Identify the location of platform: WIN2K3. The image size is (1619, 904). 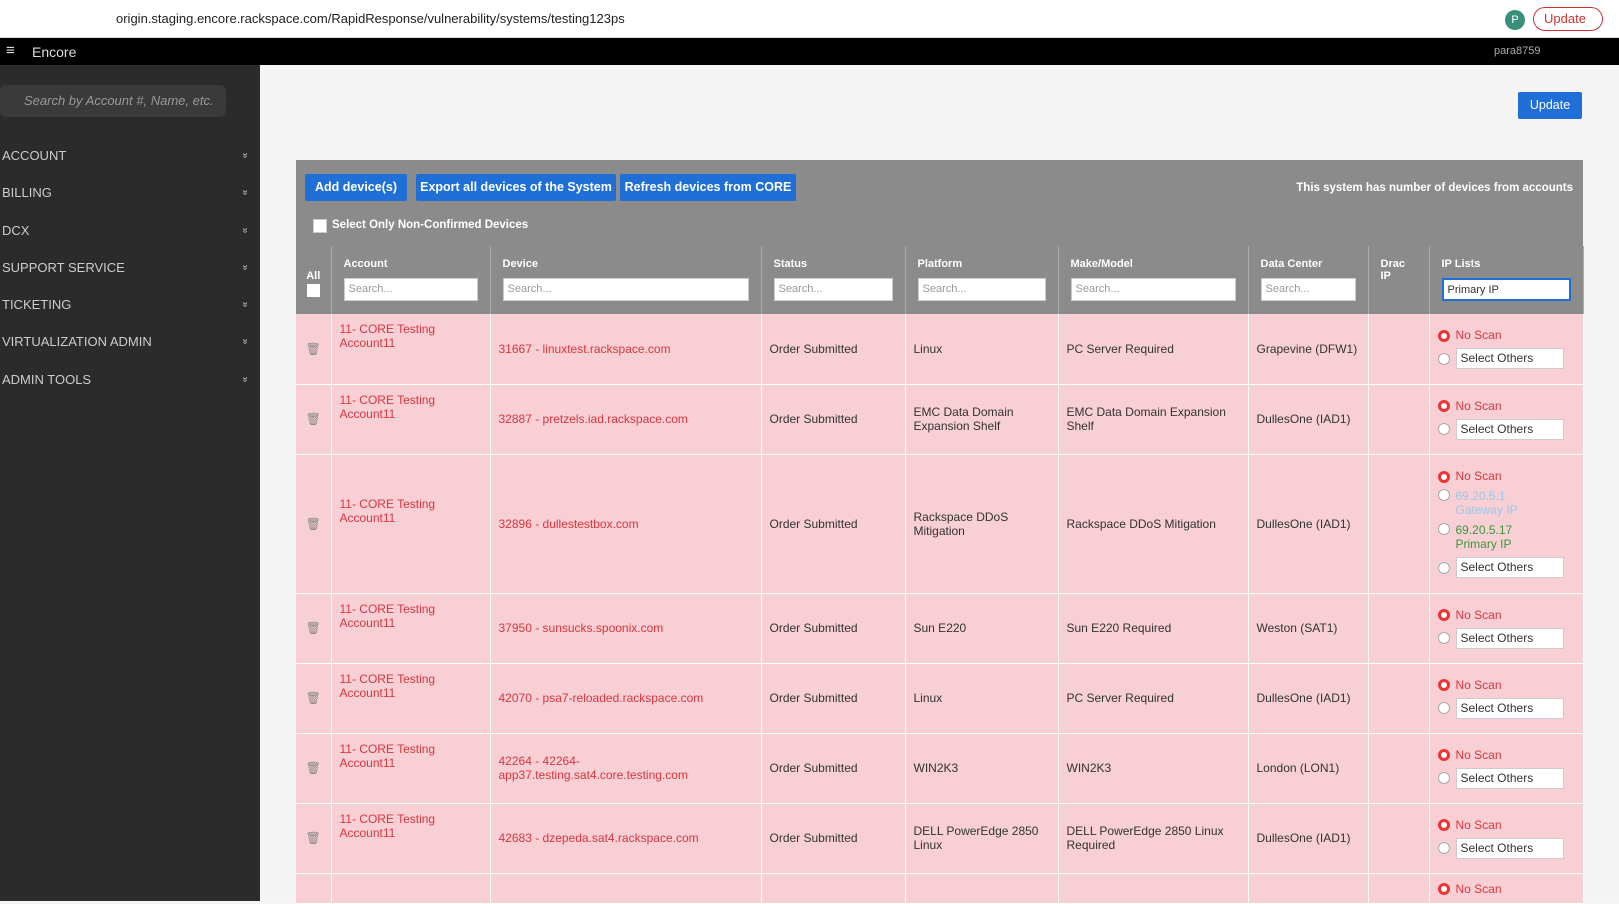
(982, 768).